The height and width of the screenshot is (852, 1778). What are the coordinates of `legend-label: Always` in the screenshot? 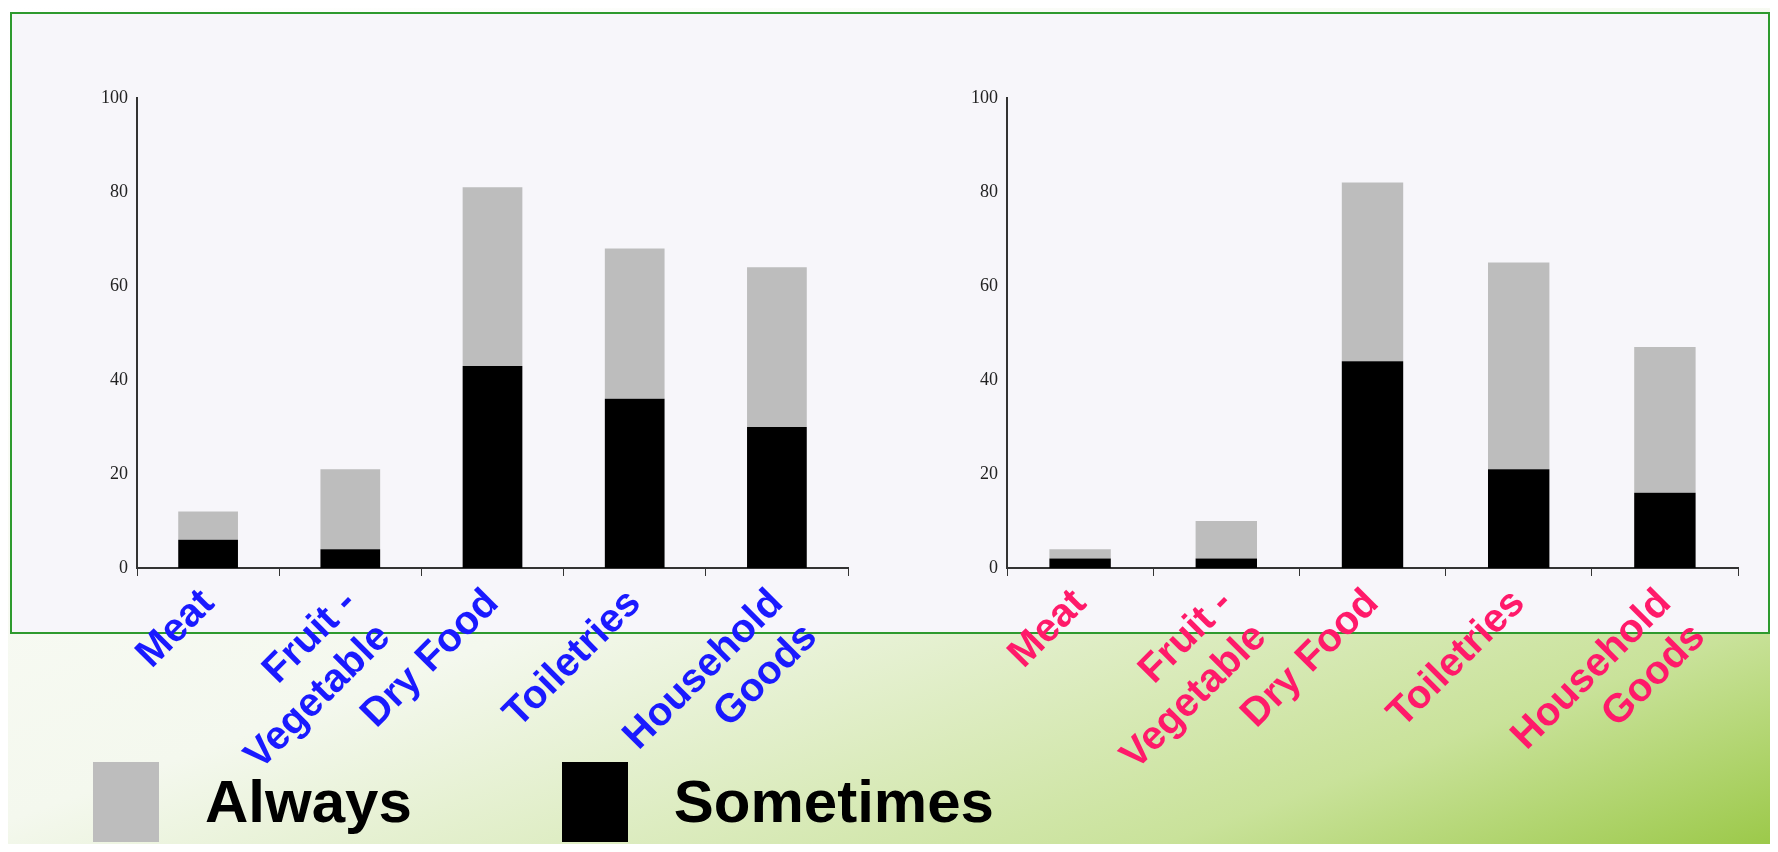 It's located at (308, 802).